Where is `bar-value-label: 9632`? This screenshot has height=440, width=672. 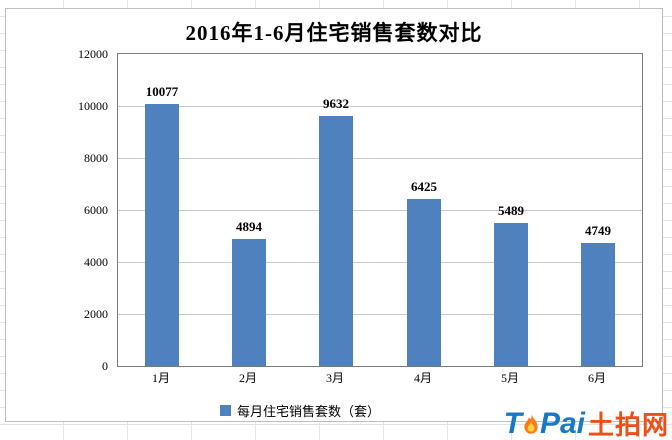
bar-value-label: 9632 is located at coordinates (336, 103).